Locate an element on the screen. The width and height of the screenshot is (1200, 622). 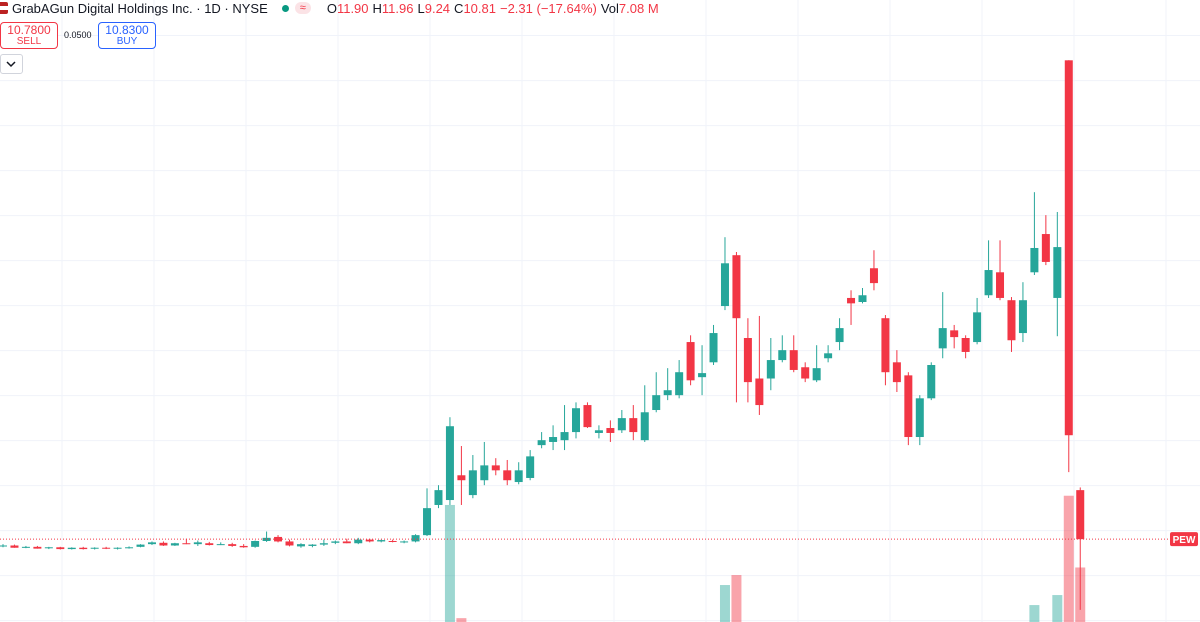
buy-label: BUY is located at coordinates (127, 41).